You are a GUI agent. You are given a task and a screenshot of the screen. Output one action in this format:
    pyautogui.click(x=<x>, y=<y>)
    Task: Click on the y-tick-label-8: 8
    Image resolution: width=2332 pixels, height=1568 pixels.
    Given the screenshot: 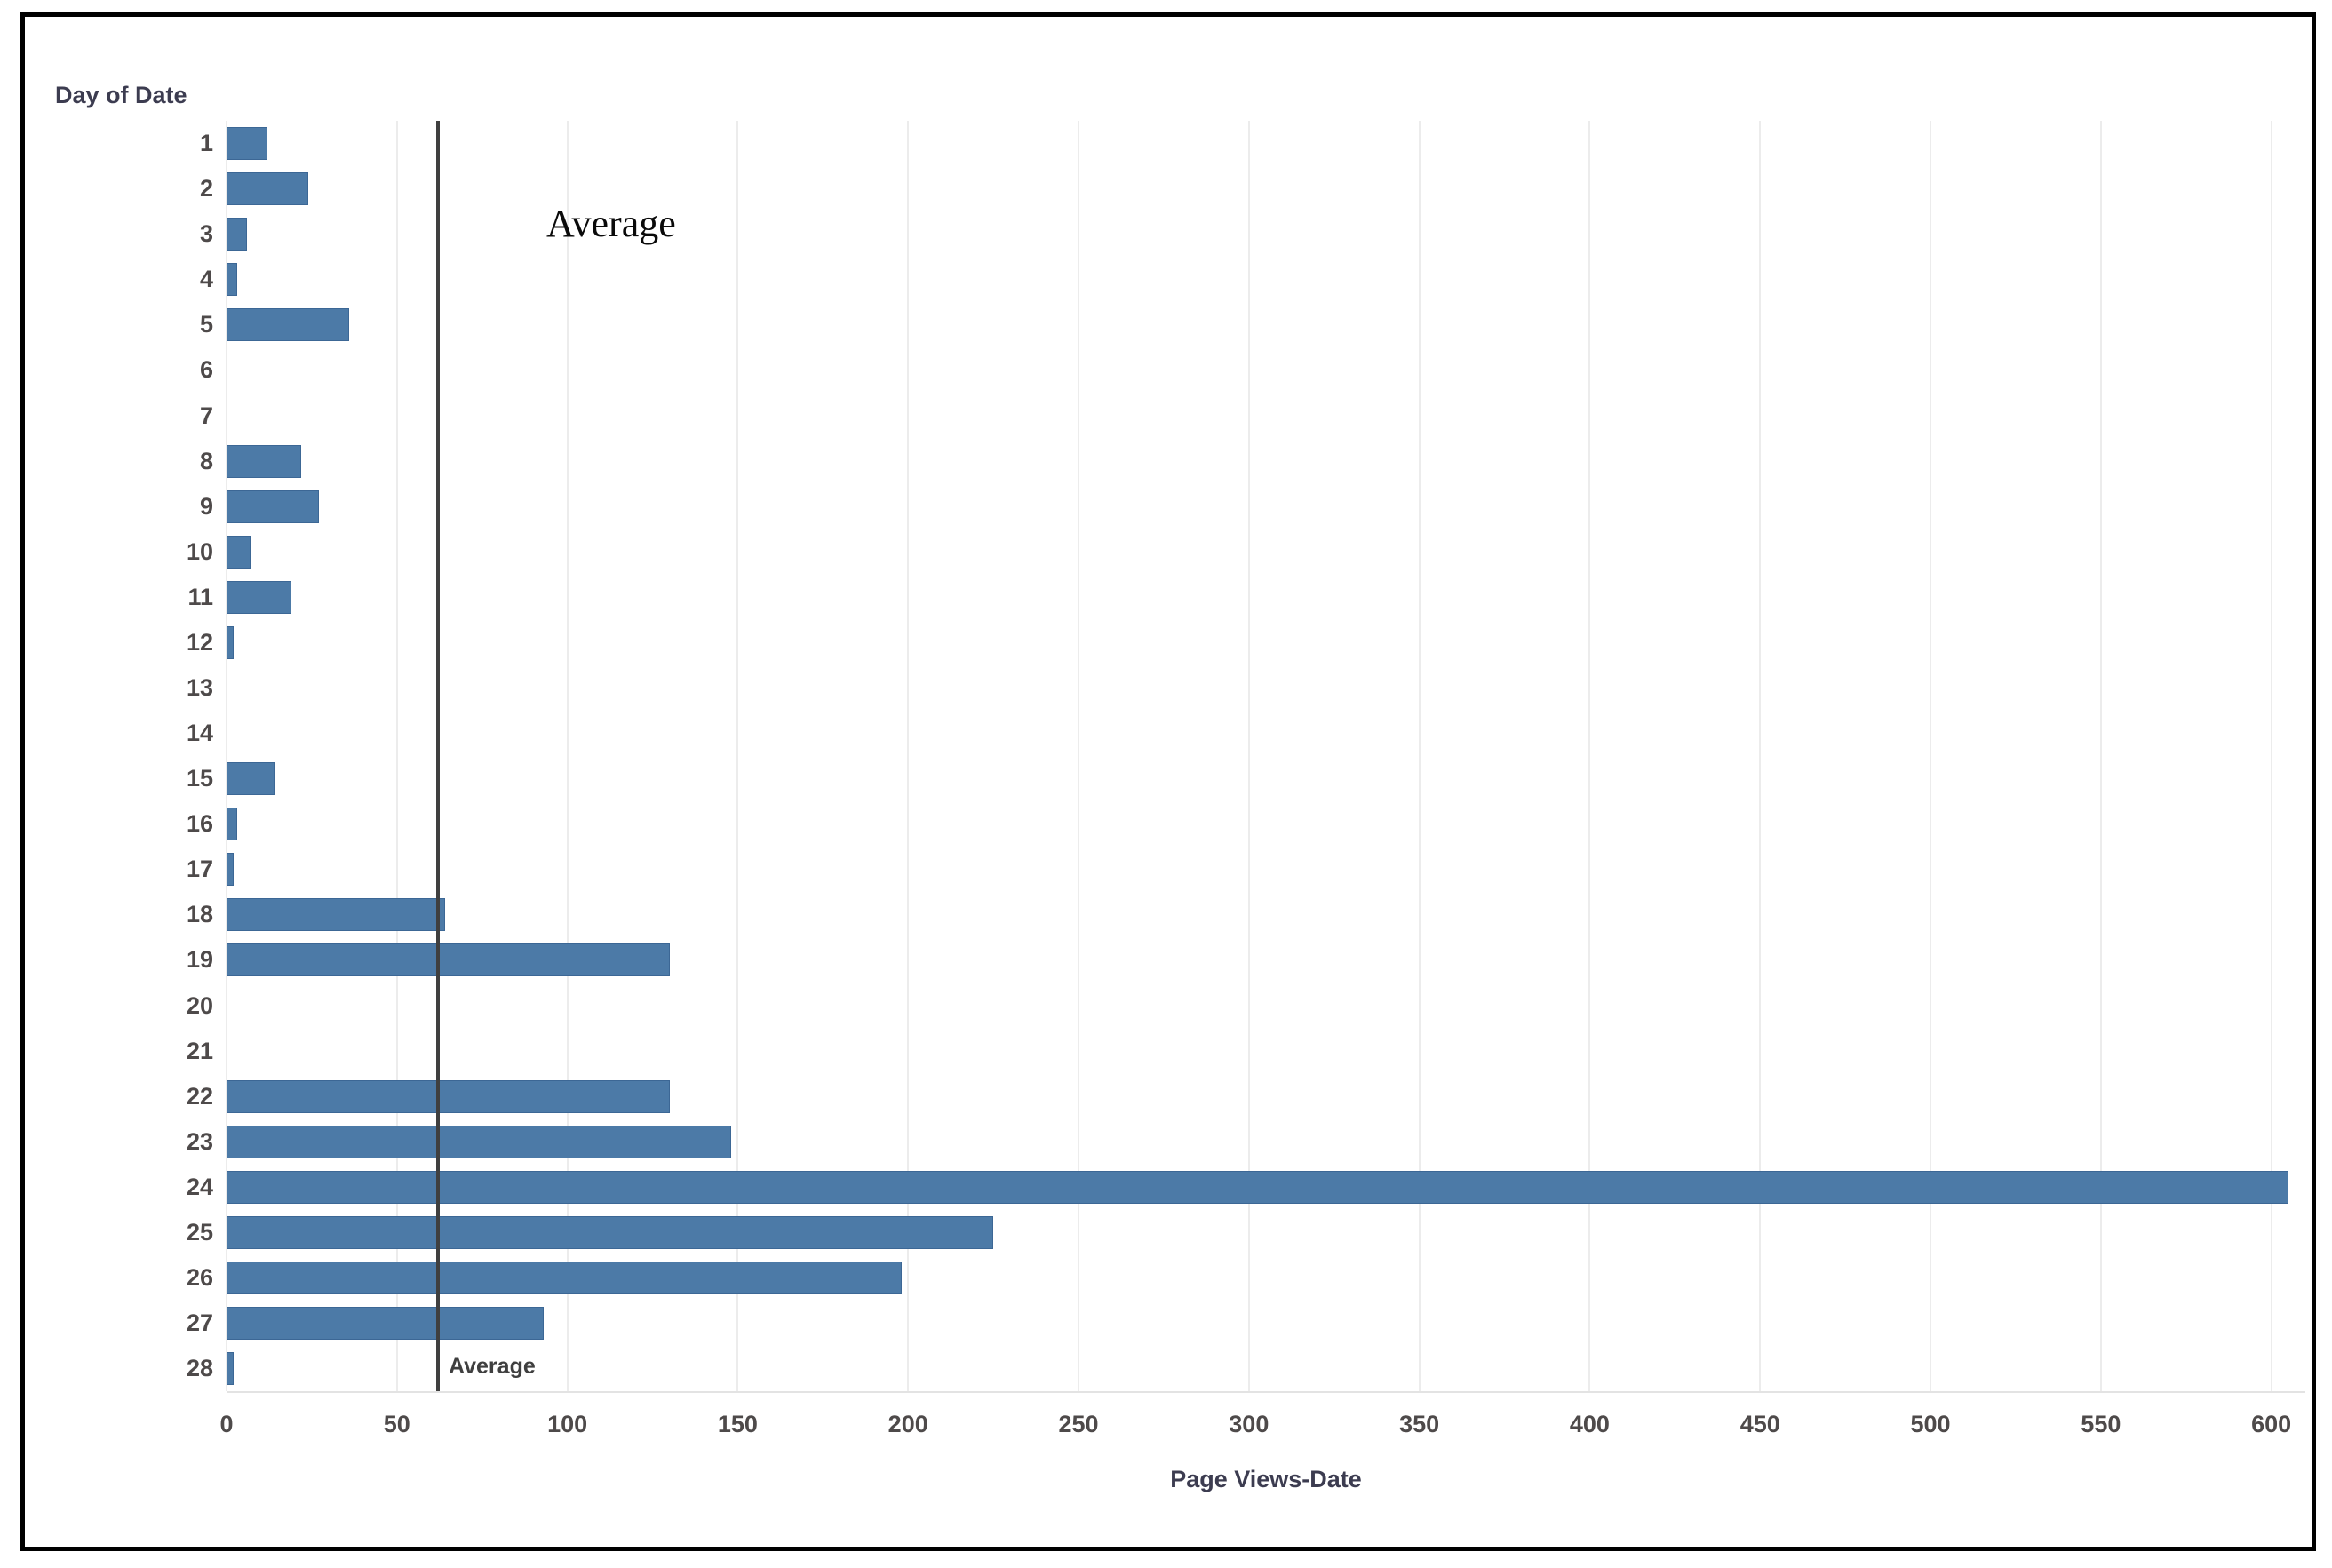 What is the action you would take?
    pyautogui.click(x=206, y=461)
    